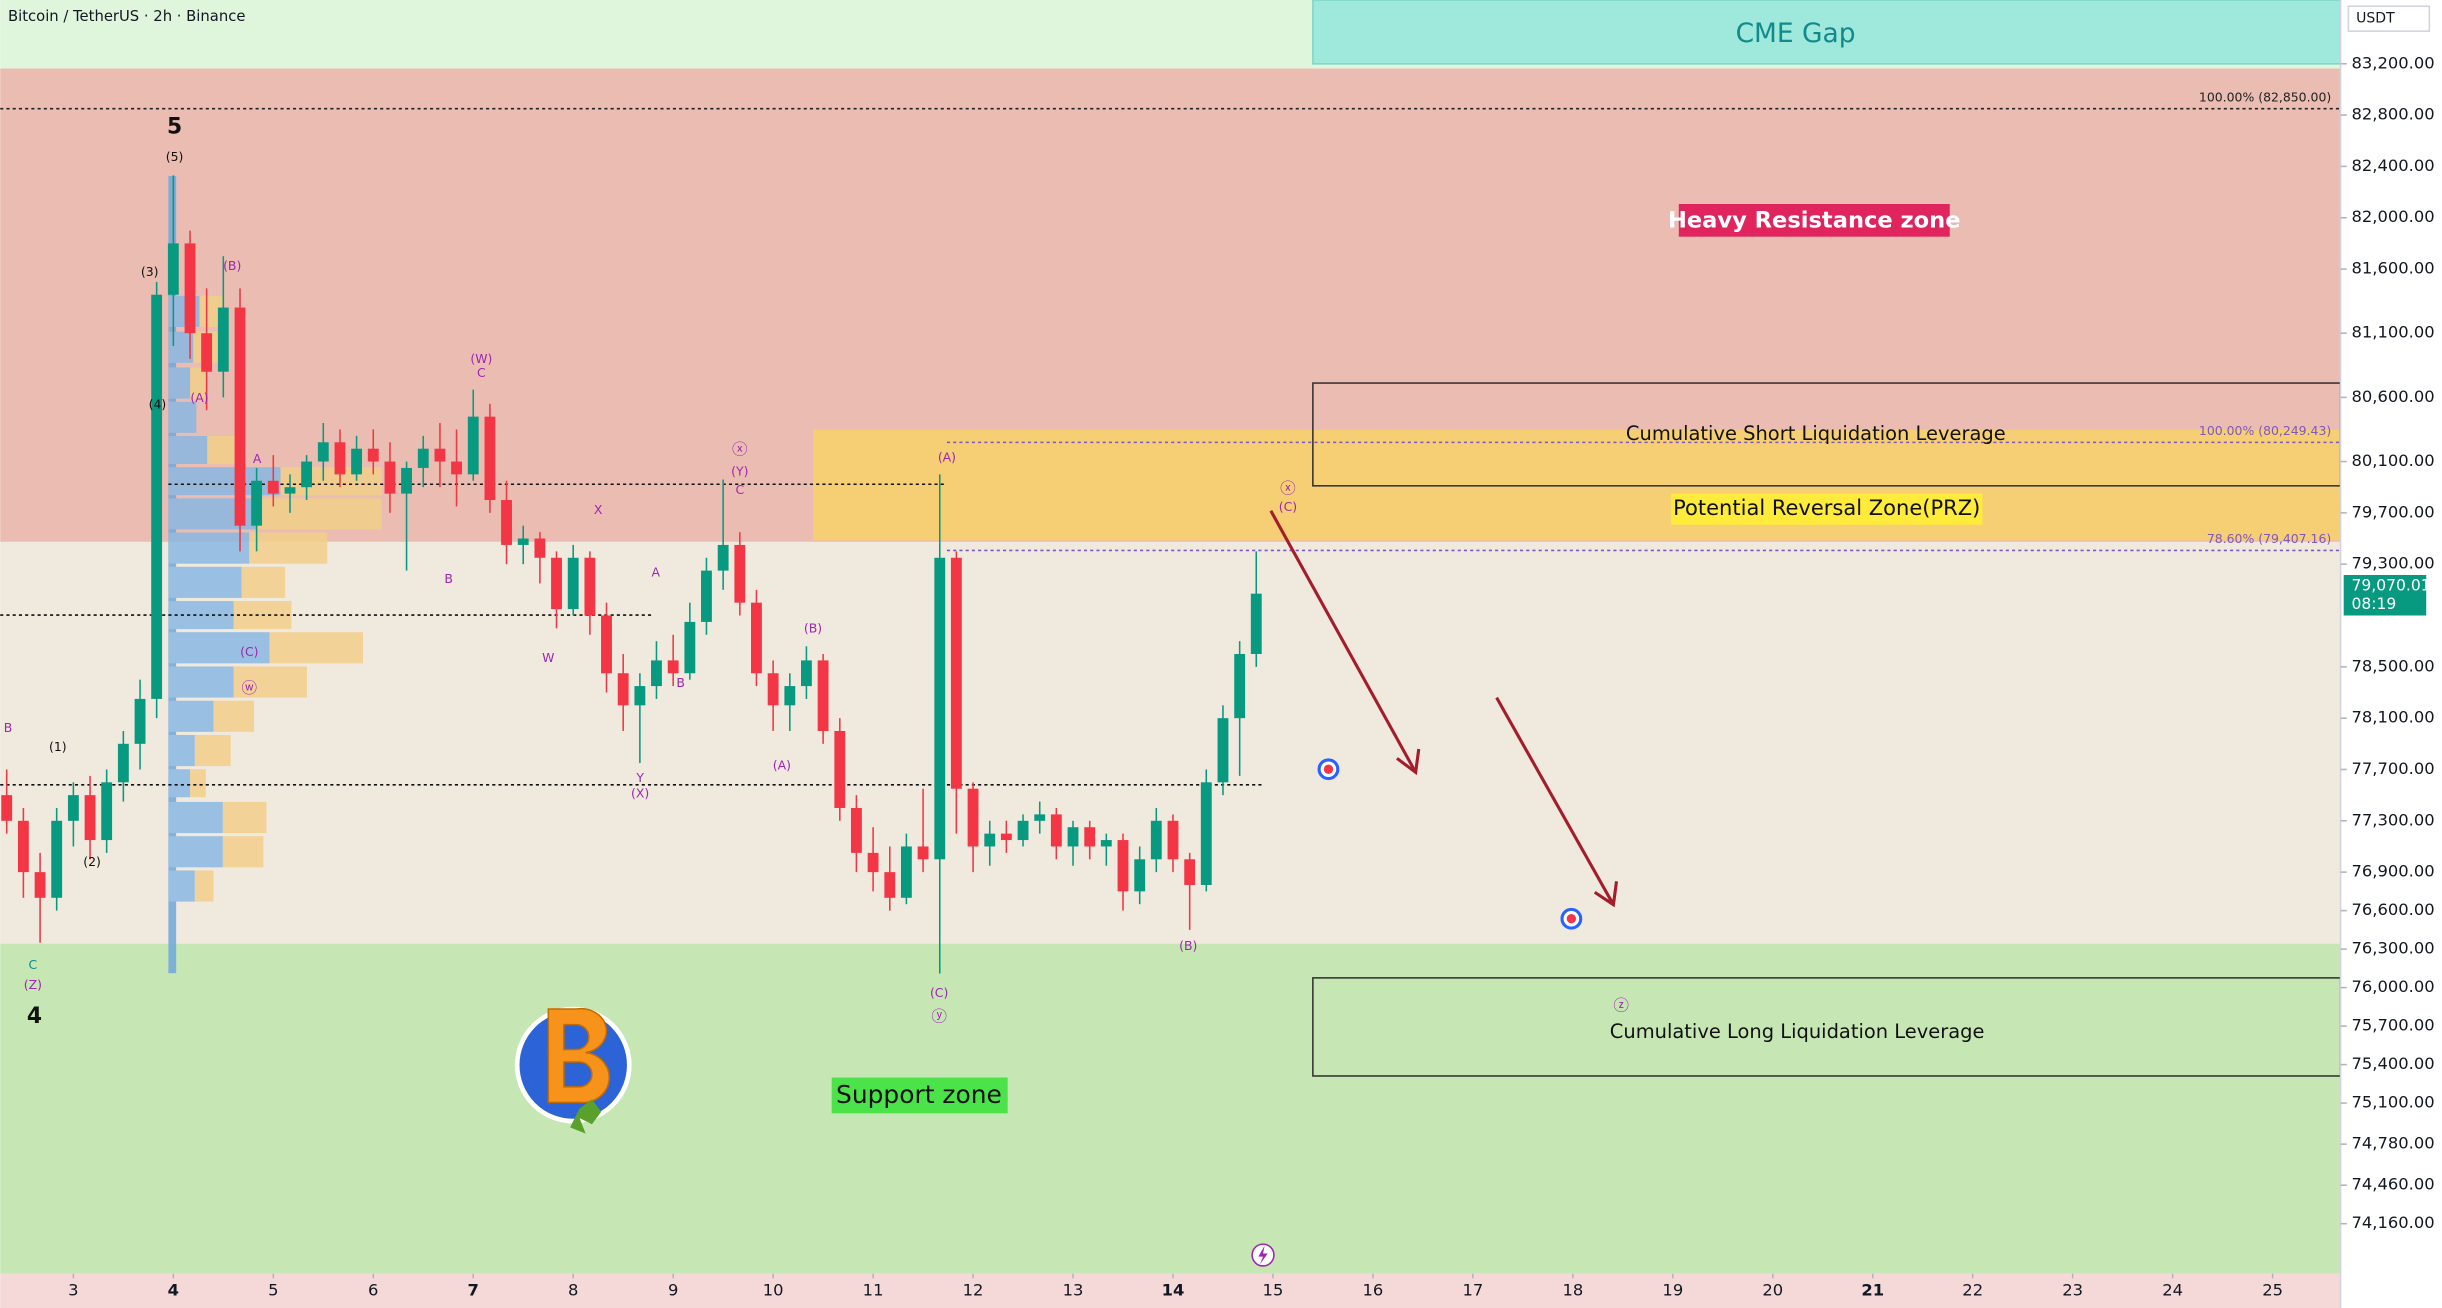 This screenshot has height=1308, width=2442. What do you see at coordinates (739, 489) in the screenshot?
I see `wave-label: C` at bounding box center [739, 489].